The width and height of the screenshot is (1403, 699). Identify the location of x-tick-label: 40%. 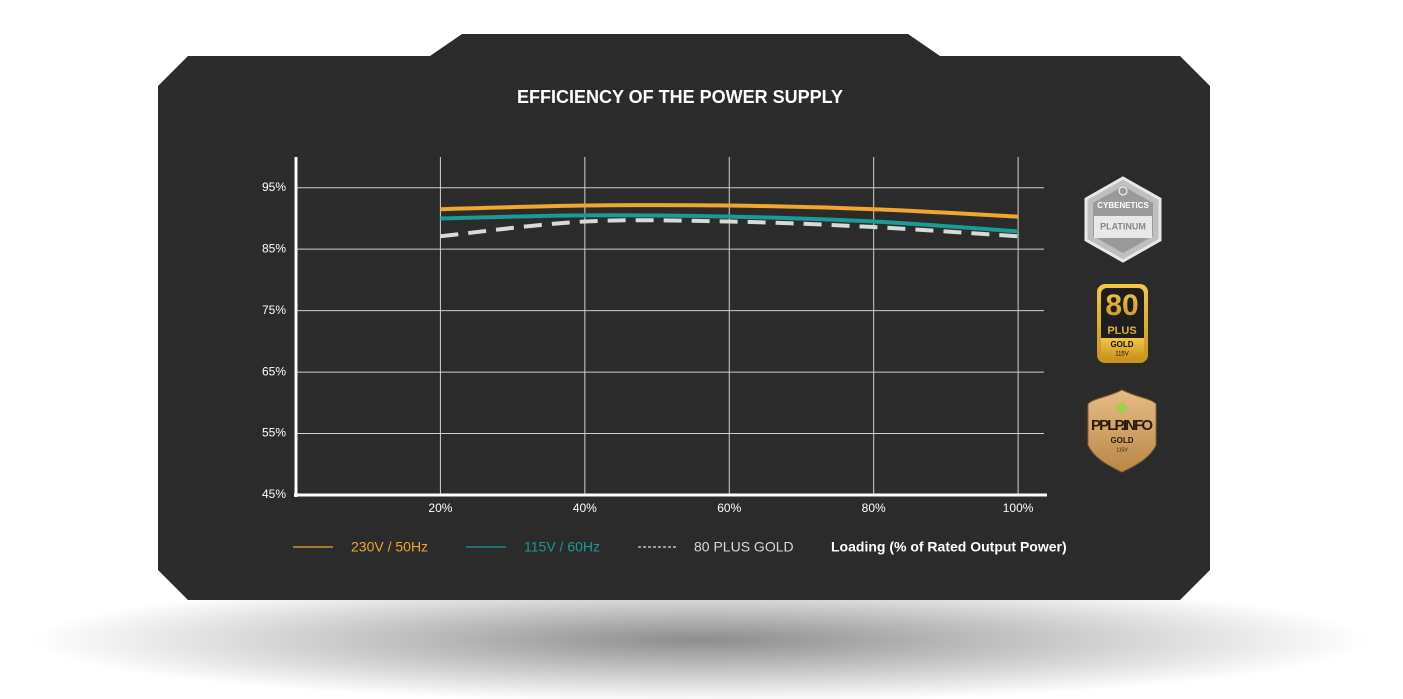
(585, 508).